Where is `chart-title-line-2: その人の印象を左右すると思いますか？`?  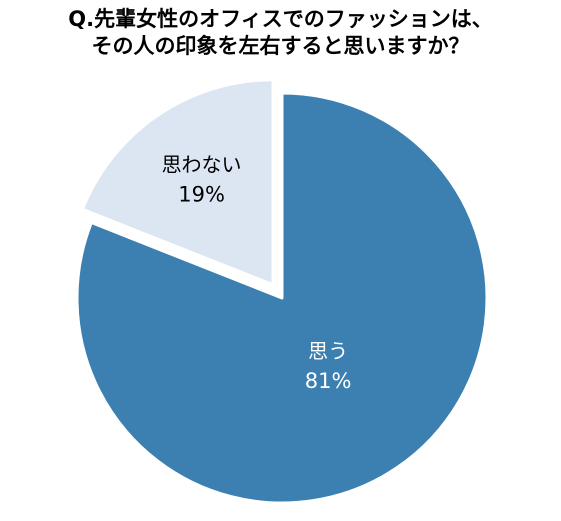 chart-title-line-2: その人の印象を左右すると思いますか？ is located at coordinates (280, 46).